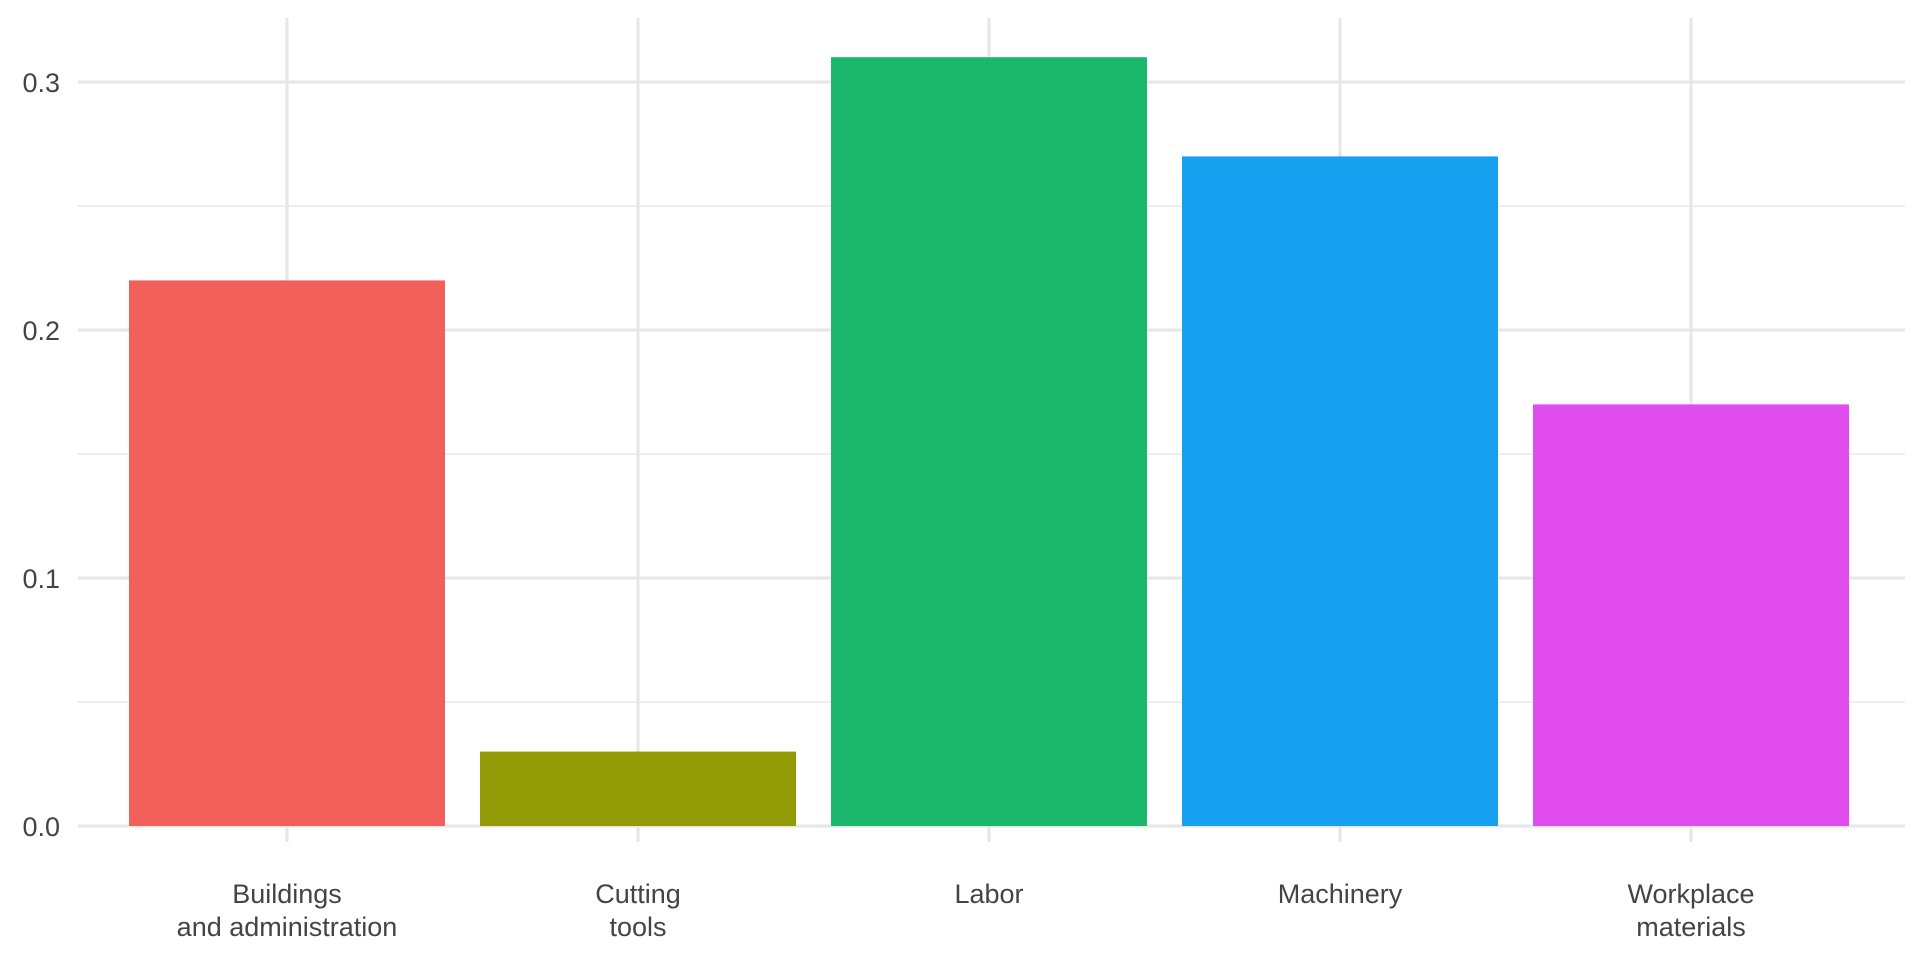 The height and width of the screenshot is (960, 1920). What do you see at coordinates (1691, 615) in the screenshot?
I see `bar-workplace-materials` at bounding box center [1691, 615].